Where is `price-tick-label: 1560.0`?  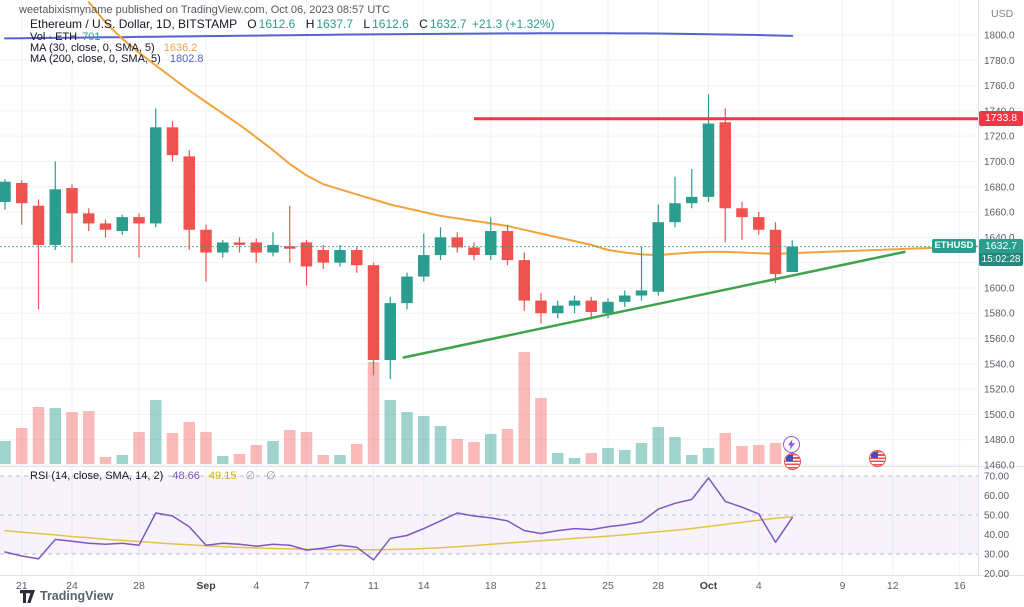 price-tick-label: 1560.0 is located at coordinates (999, 339).